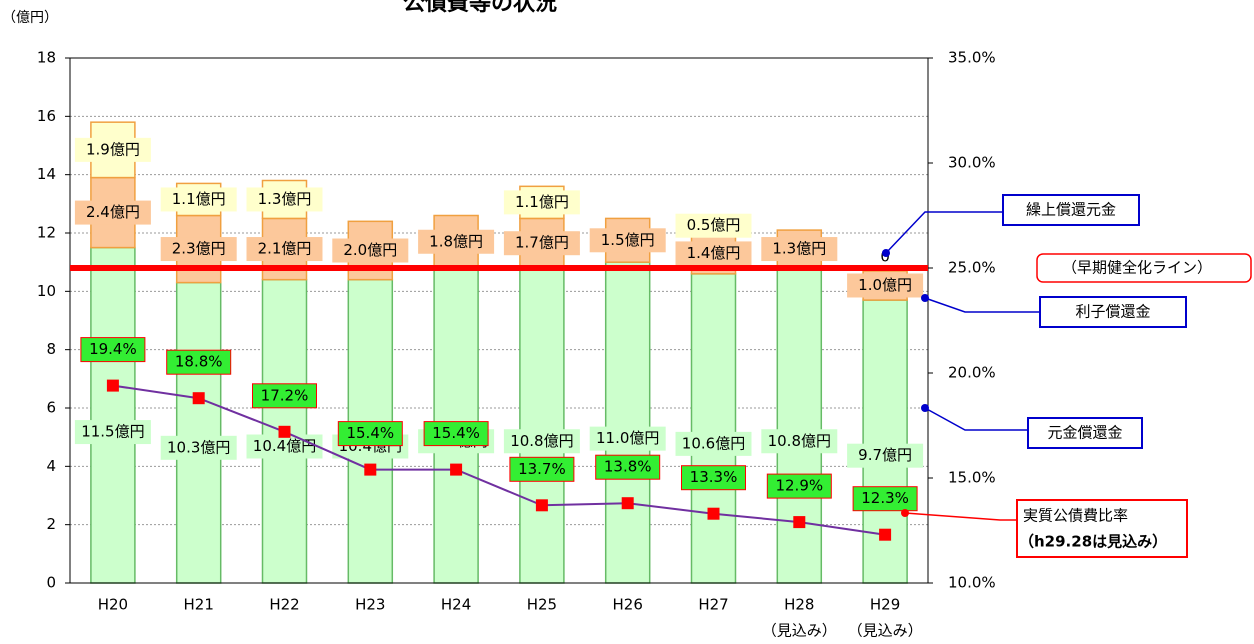  I want to click on x-tick-label: H23, so click(370, 605).